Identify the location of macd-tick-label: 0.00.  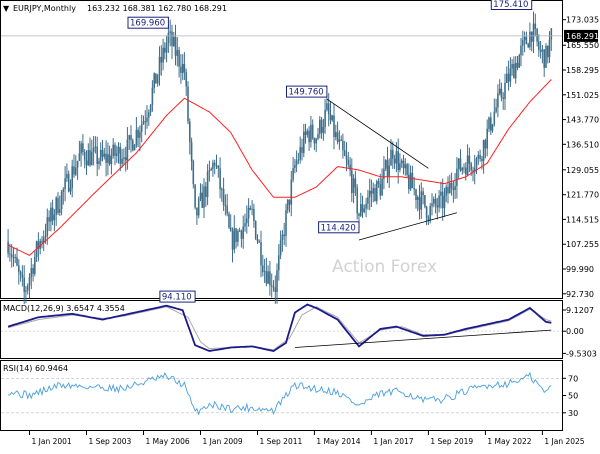
(575, 331).